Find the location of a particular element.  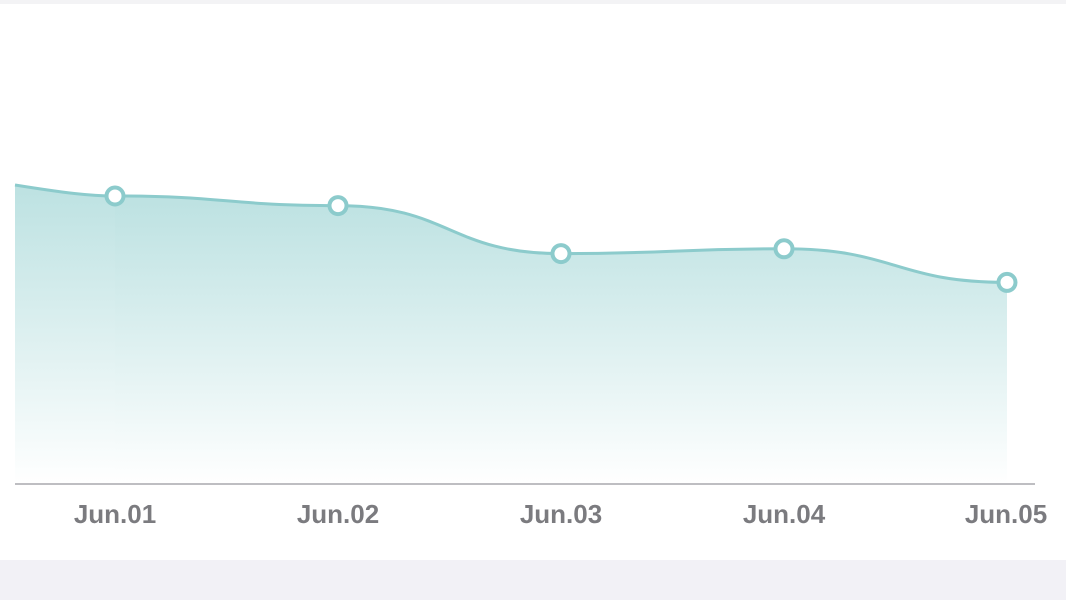

x-tick-label: Jun.01 is located at coordinates (115, 514).